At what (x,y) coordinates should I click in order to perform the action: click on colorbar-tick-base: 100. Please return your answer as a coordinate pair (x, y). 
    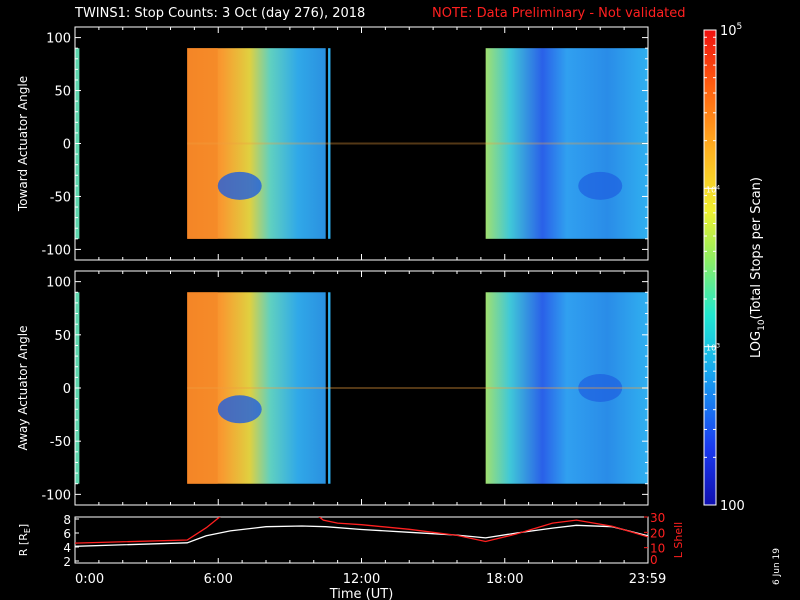
    Looking at the image, I should click on (732, 506).